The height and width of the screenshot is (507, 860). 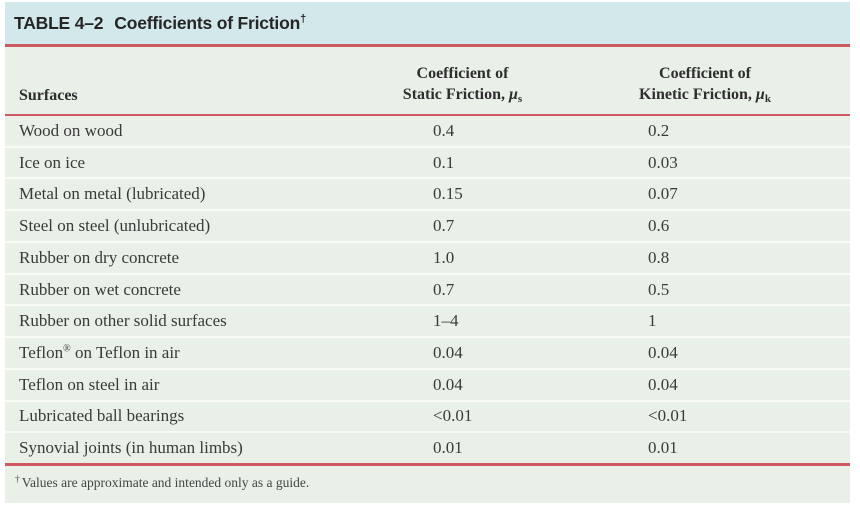 I want to click on table-row: Metal on metal (lubricated) 0.15 0.07, so click(x=427, y=195).